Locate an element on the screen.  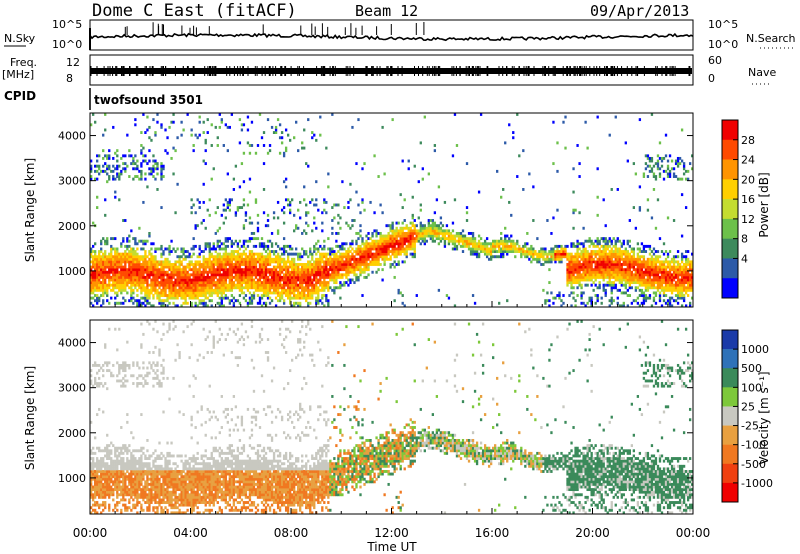
velocity-cell is located at coordinates (95, 513).